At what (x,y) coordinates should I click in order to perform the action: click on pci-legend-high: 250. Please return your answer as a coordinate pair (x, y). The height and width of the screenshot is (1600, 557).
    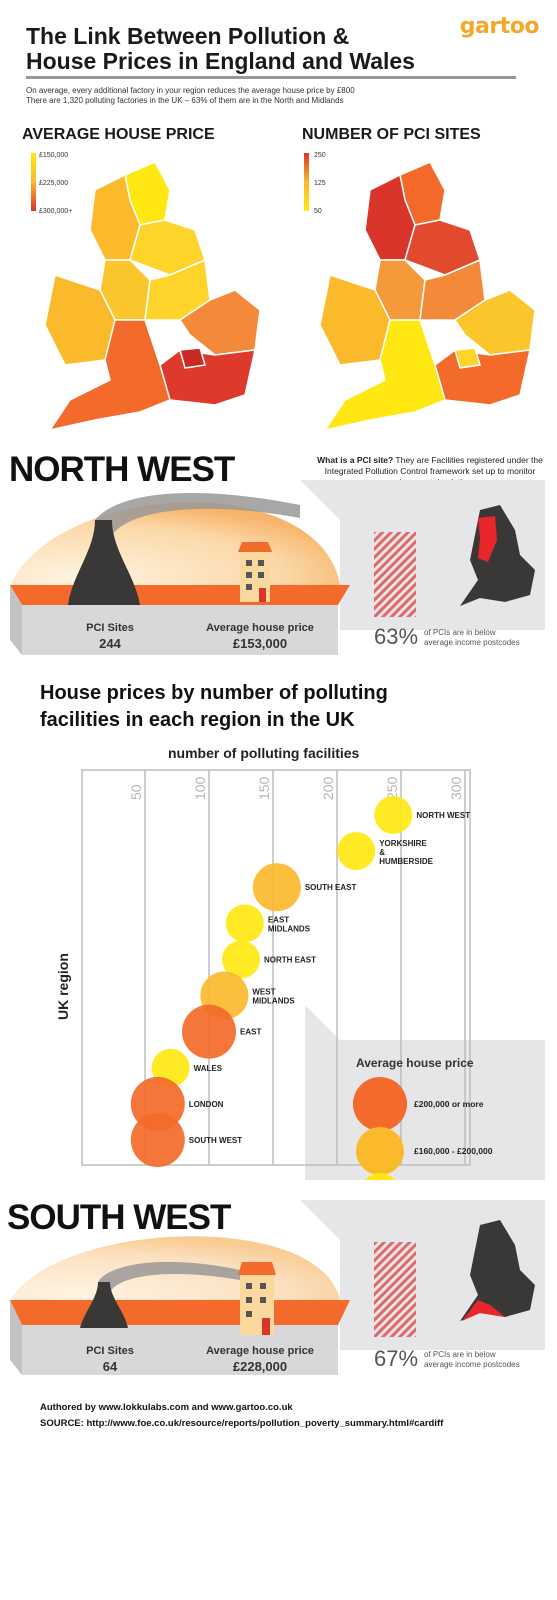
    Looking at the image, I should click on (320, 155).